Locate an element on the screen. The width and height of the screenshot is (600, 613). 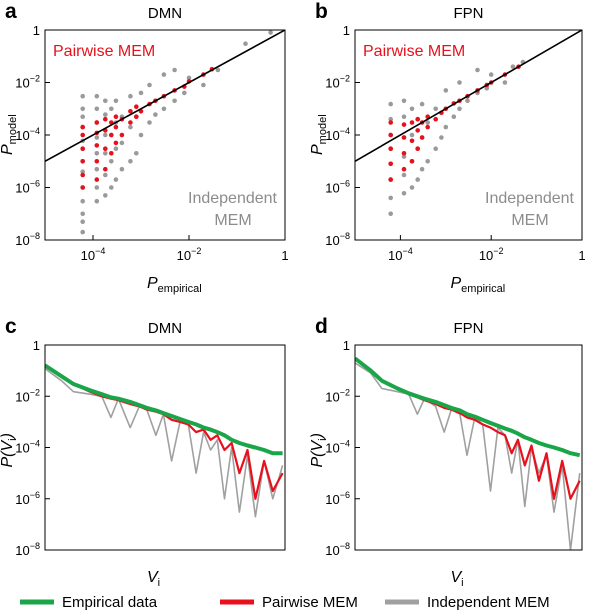
plot-area is located at coordinates (468, 453).